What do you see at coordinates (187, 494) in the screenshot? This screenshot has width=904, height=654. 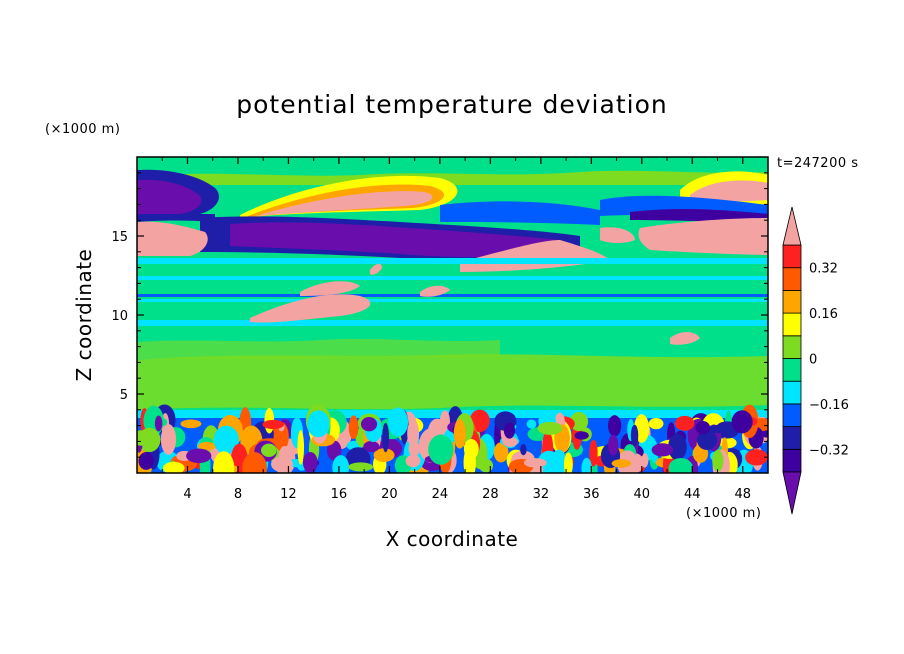 I see `x-tick-label: 4` at bounding box center [187, 494].